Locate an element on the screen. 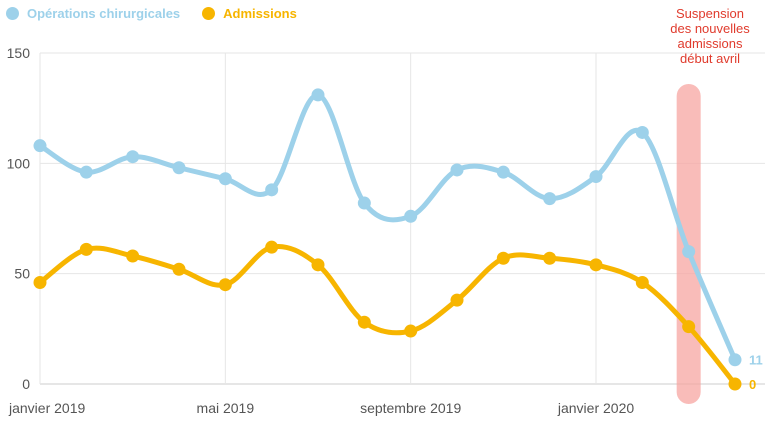  legend: Opérations chirurgicales Admissions is located at coordinates (151, 13).